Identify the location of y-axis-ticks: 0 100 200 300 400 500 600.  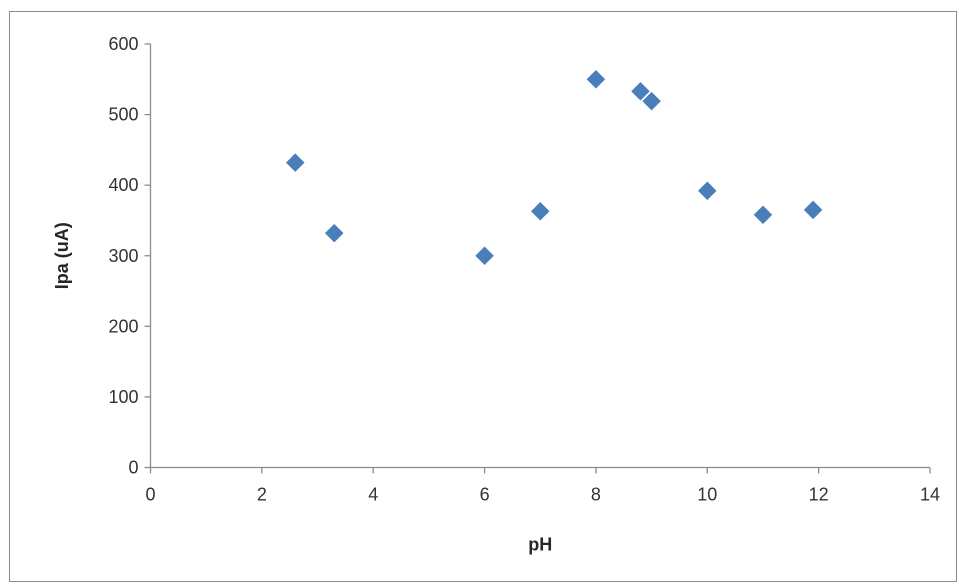
(129, 256).